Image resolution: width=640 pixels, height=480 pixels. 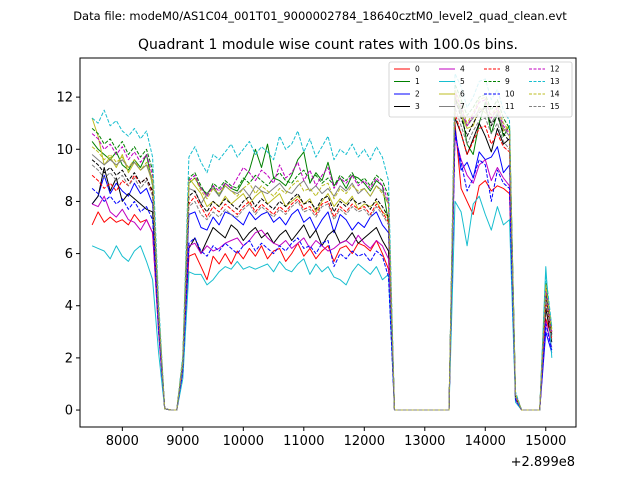 I want to click on legend-label-9: 9, so click(x=507, y=81).